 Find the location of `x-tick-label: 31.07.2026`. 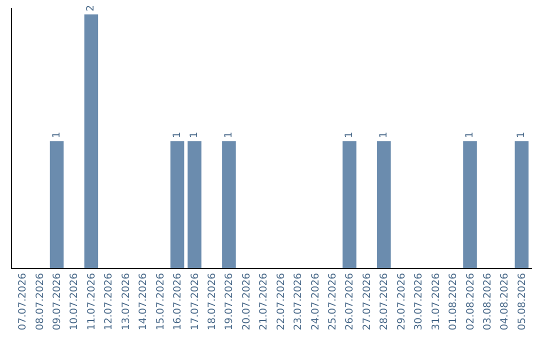

x-tick-label: 31.07.2026 is located at coordinates (436, 301).